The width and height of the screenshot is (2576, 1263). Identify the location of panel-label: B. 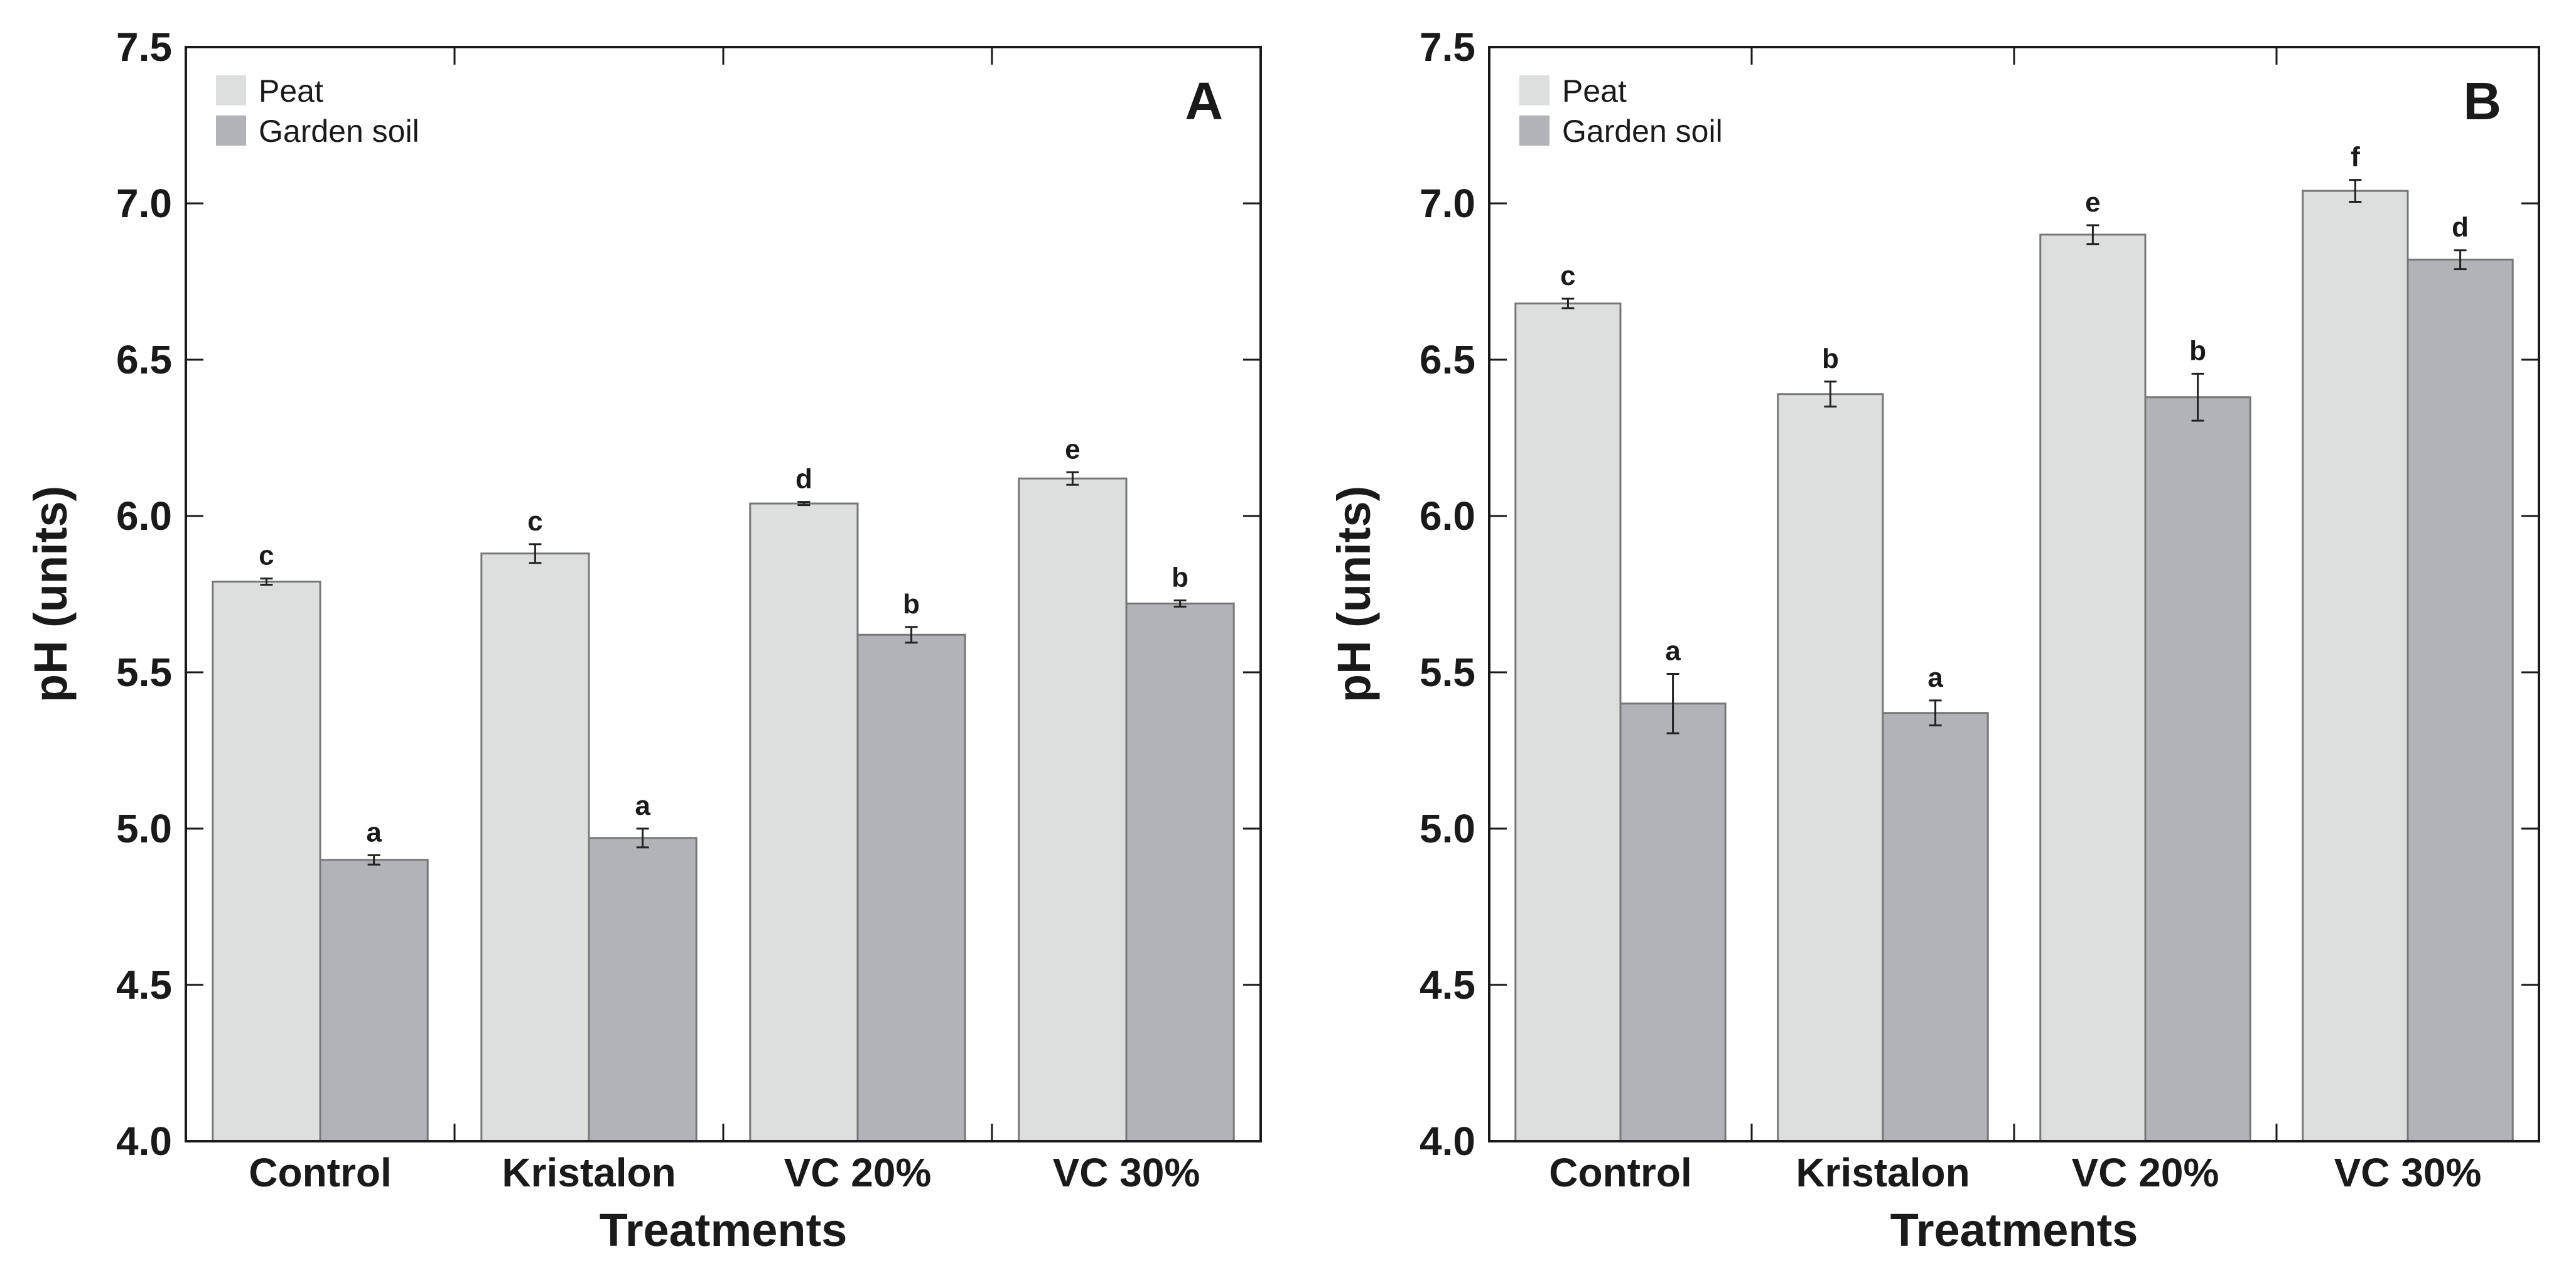
(2482, 102).